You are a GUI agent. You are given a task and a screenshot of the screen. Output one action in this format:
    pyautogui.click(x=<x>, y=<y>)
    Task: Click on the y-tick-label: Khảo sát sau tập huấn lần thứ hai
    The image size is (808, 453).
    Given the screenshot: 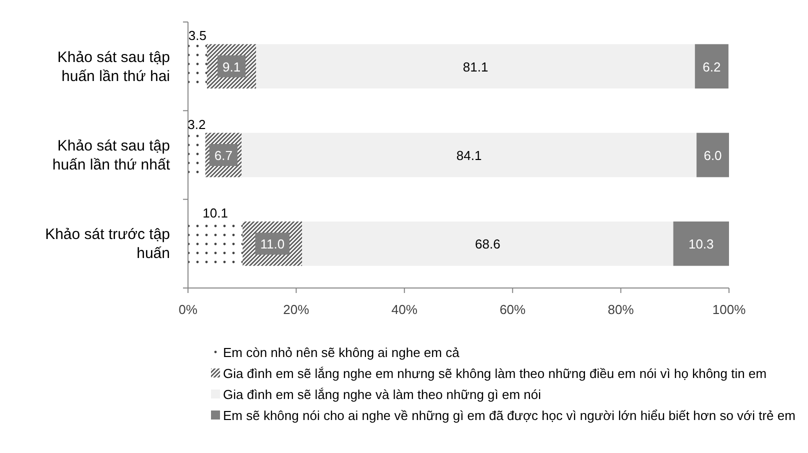 What is the action you would take?
    pyautogui.click(x=113, y=66)
    